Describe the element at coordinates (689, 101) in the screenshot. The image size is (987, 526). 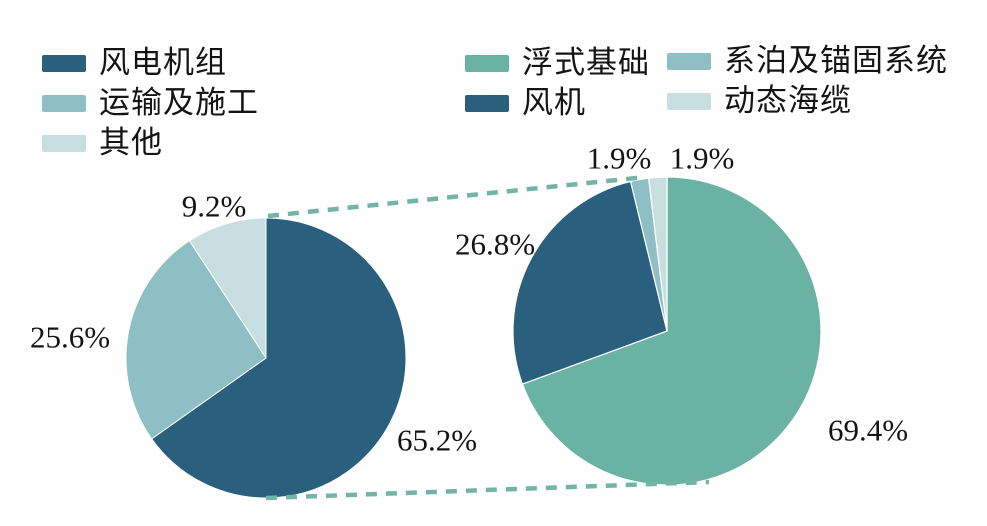
I see `legend-swatch-dynamic-cable` at that location.